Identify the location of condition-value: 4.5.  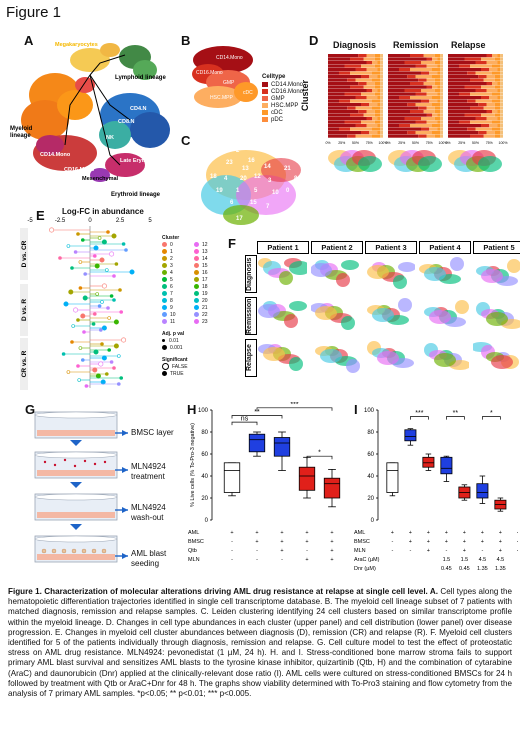
(483, 560).